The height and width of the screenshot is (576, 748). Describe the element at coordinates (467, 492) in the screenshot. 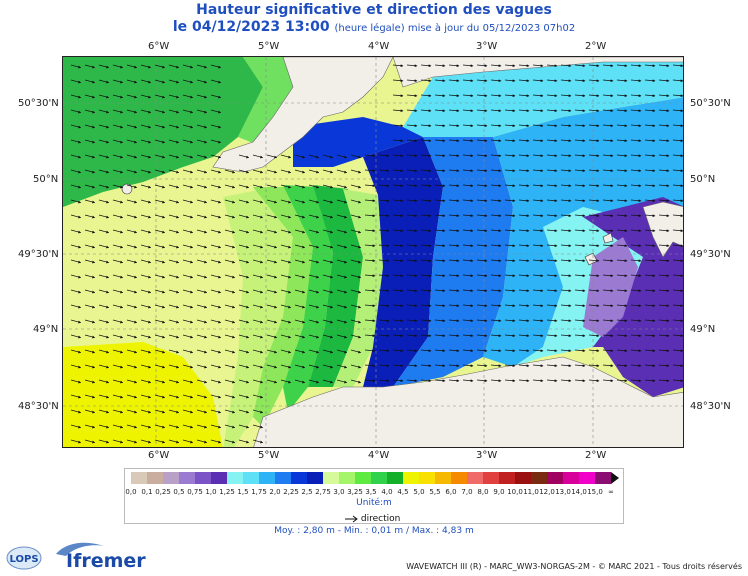

I see `legend-label: 7,0` at that location.